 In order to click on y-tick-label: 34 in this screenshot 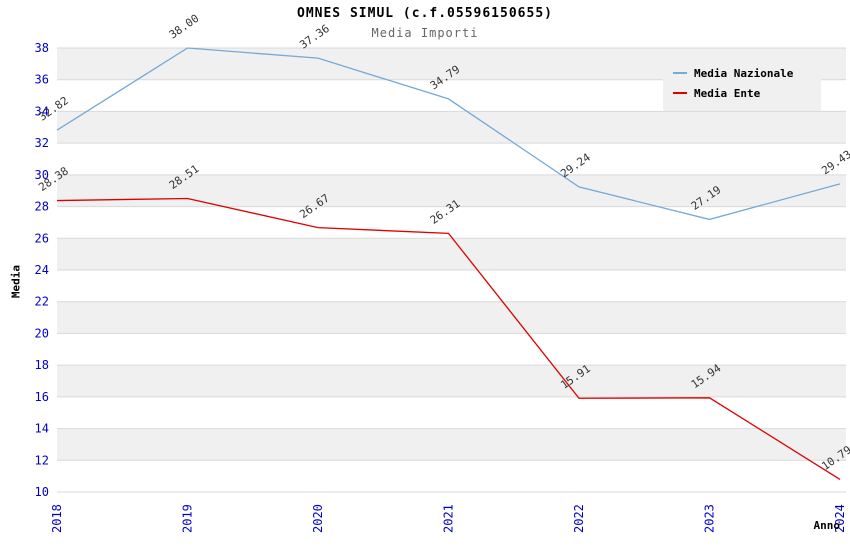, I will do `click(42, 111)`.